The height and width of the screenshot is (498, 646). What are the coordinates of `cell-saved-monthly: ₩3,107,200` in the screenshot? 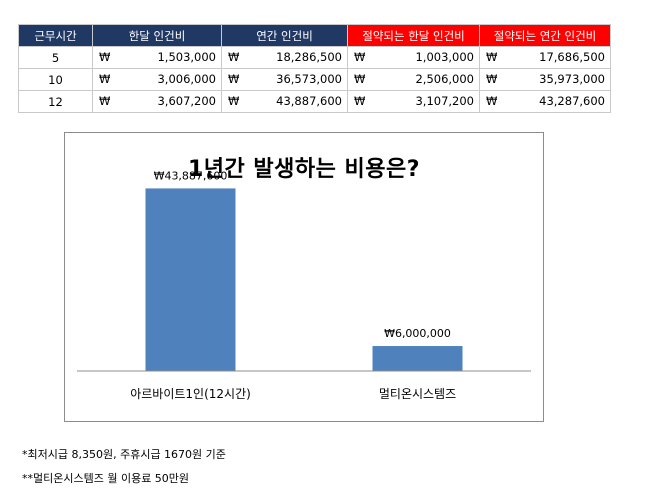 It's located at (413, 101).